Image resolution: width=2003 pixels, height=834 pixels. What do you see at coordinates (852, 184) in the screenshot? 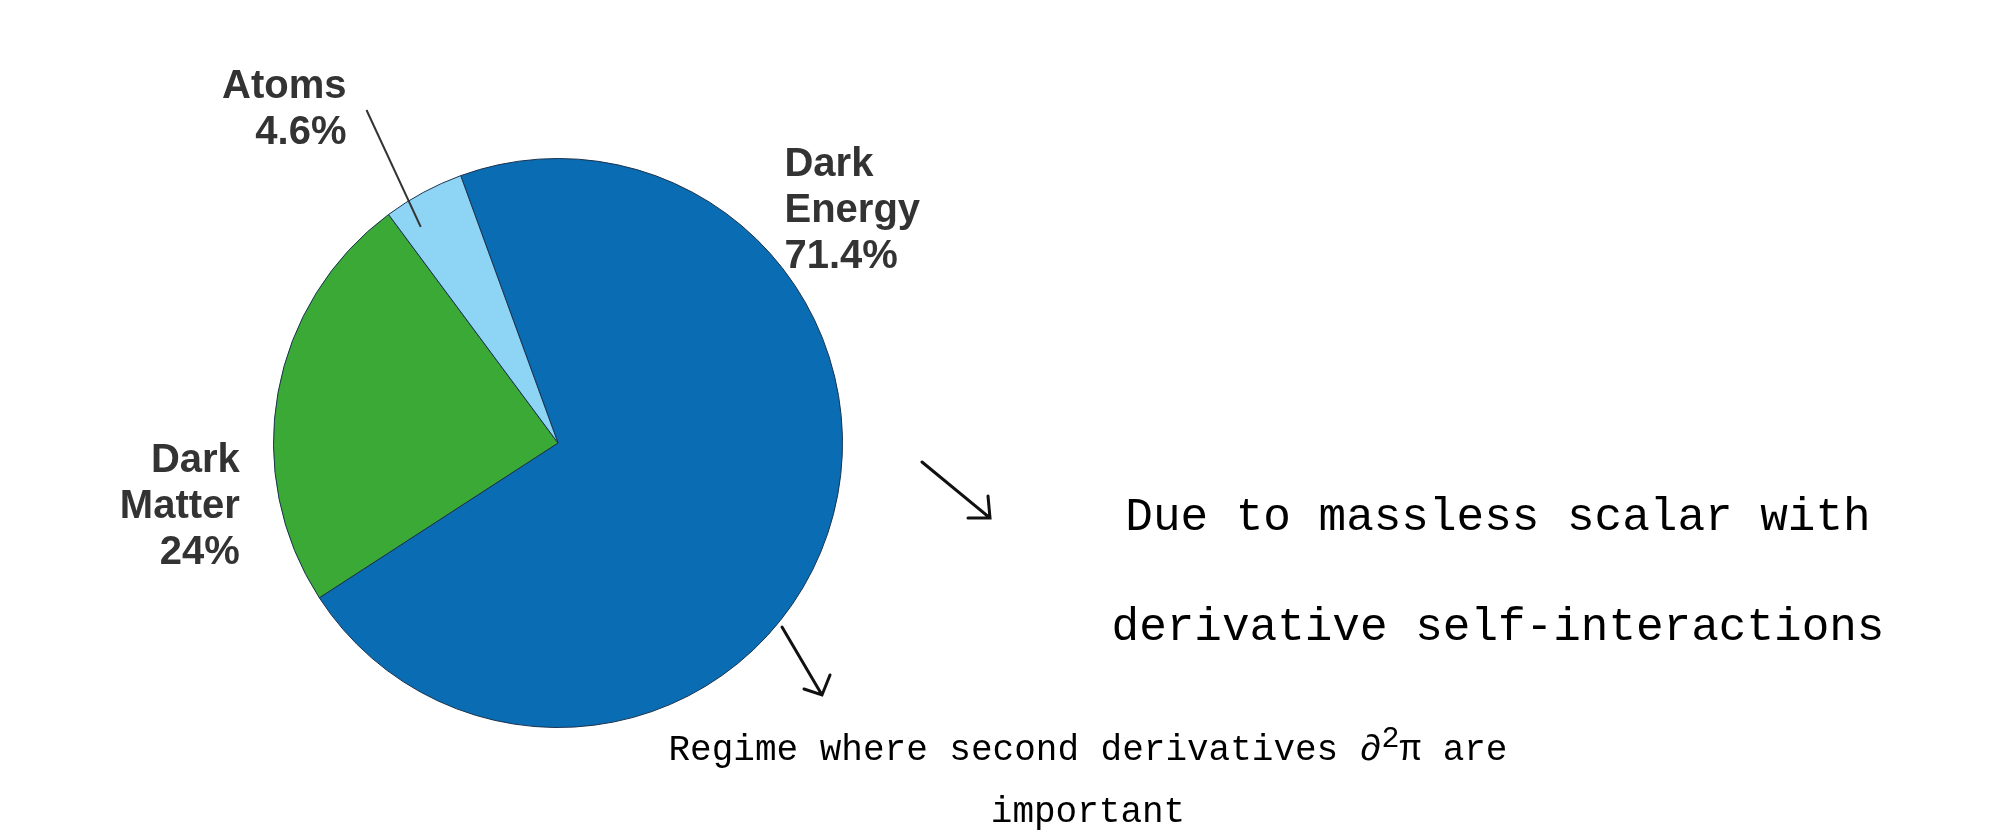
I see `slice-label: Dark Energy` at bounding box center [852, 184].